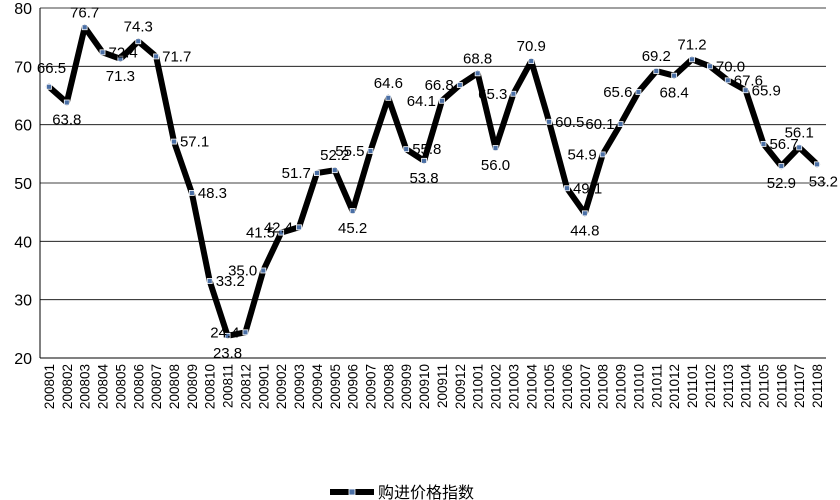  What do you see at coordinates (710, 386) in the screenshot?
I see `x-tick-label: 201102` at bounding box center [710, 386].